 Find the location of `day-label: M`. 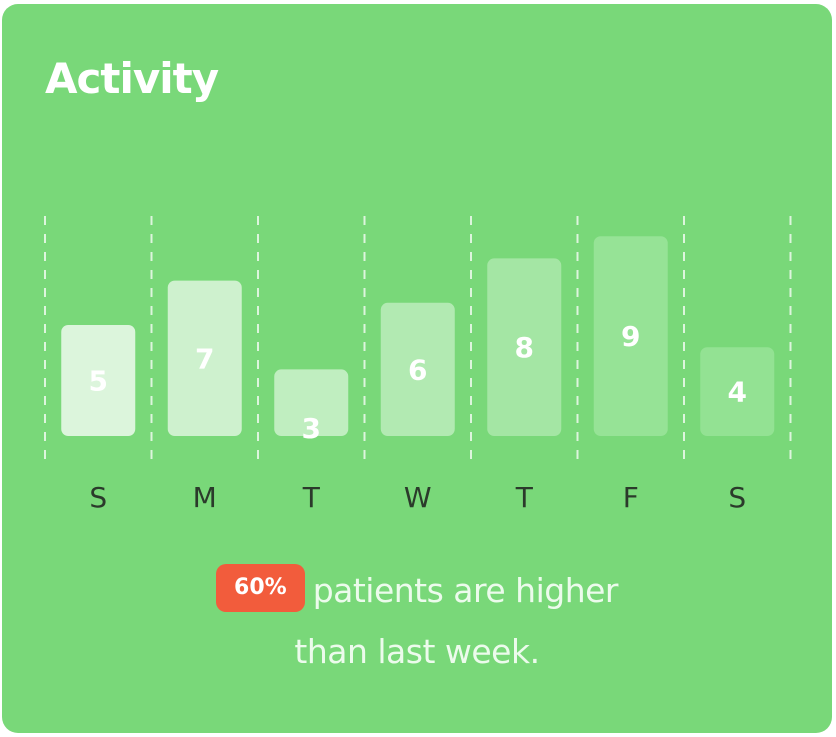

day-label: M is located at coordinates (205, 497).